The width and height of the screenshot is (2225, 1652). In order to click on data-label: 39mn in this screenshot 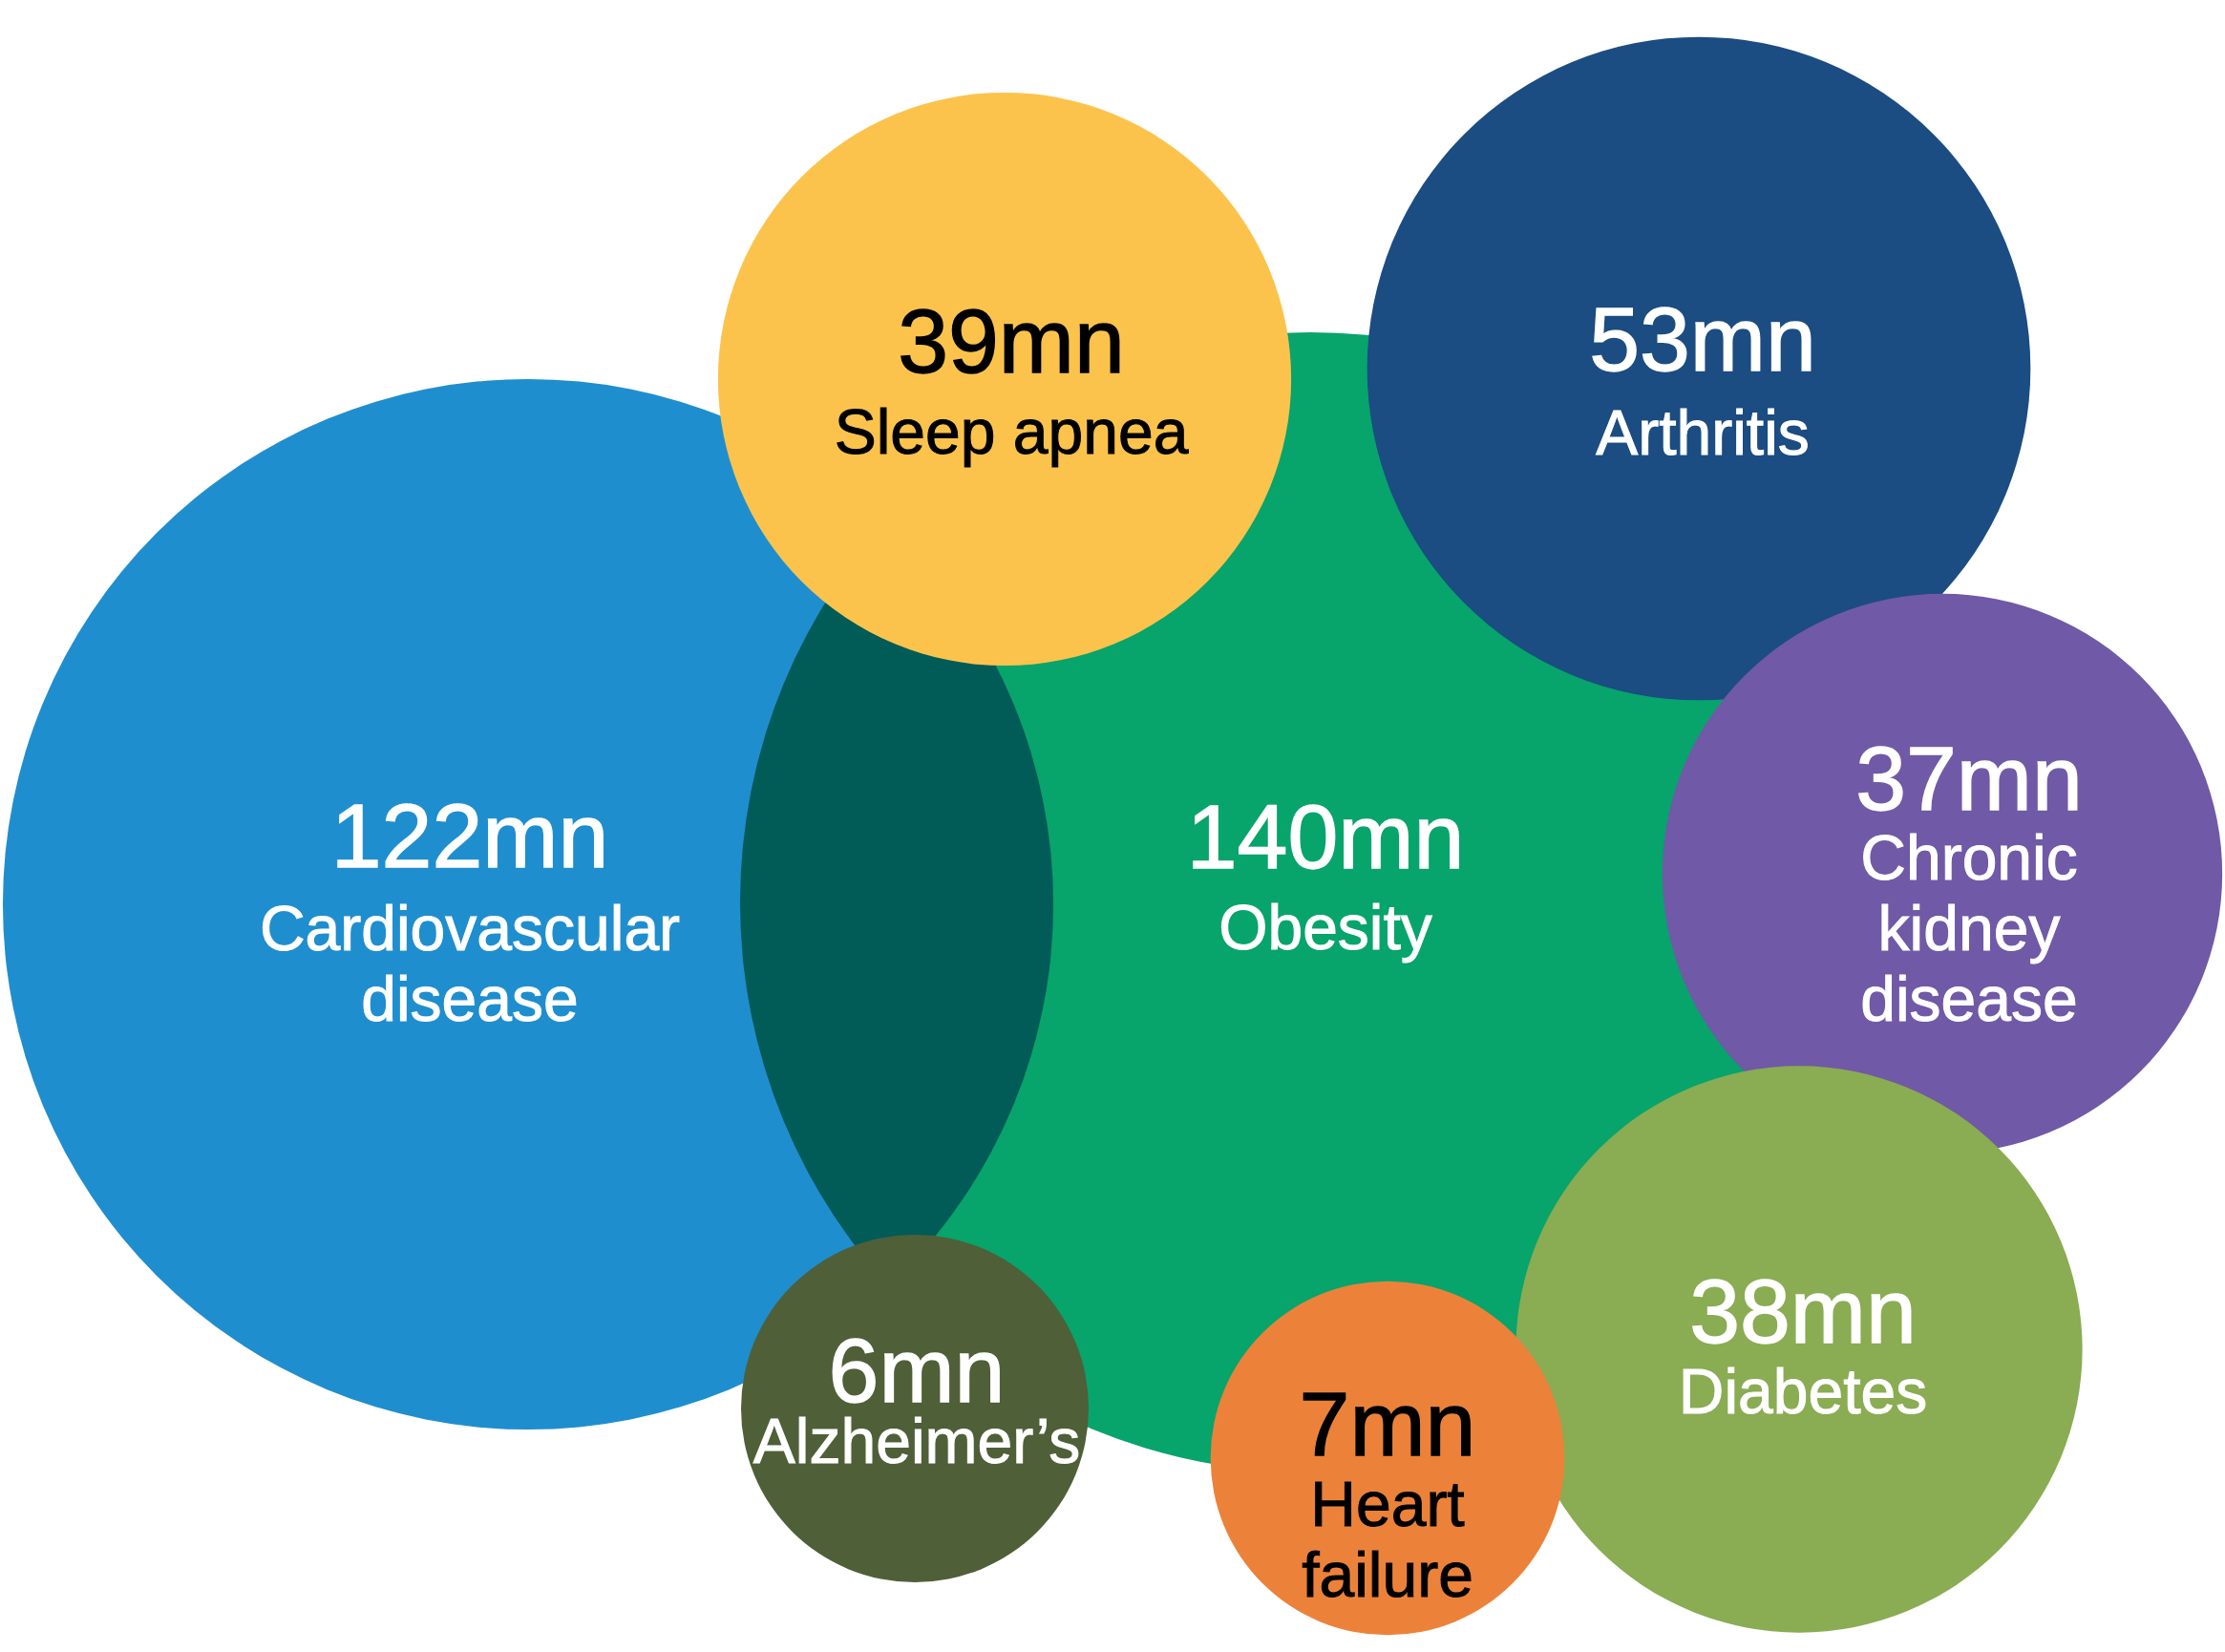, I will do `click(1011, 341)`.